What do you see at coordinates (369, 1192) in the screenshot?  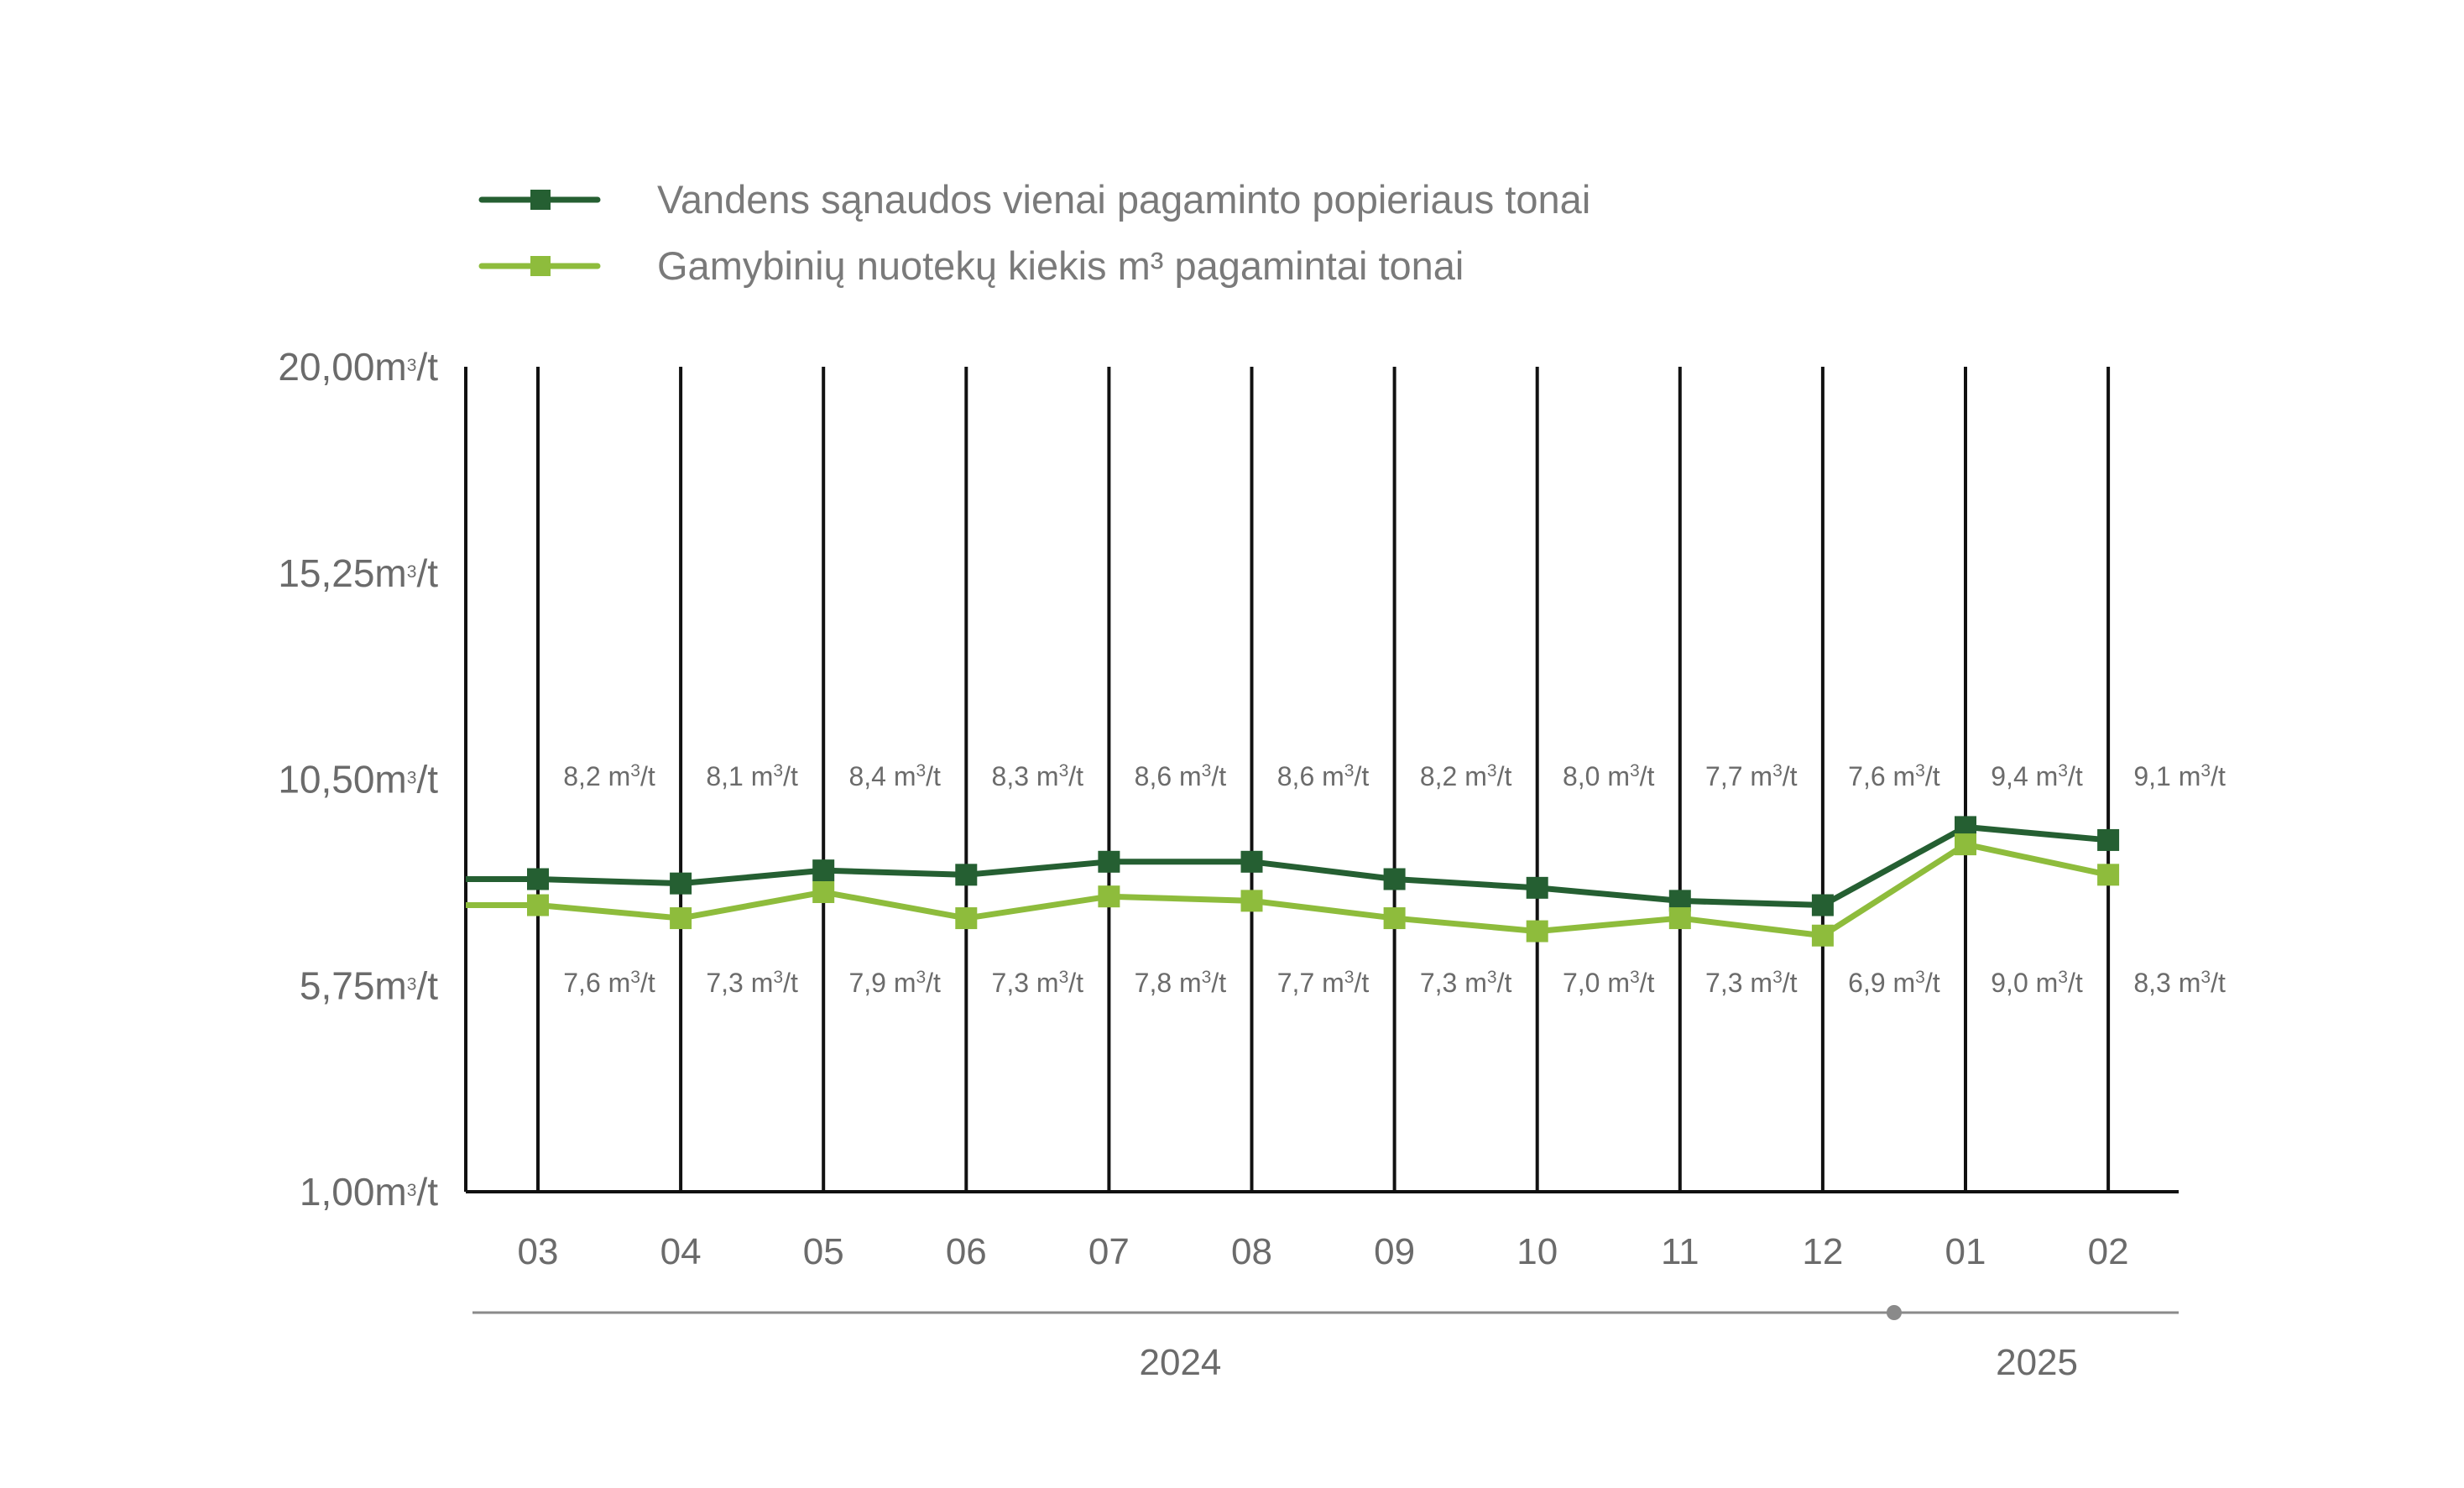 I see `y-tick-label: 1,00m3/t` at bounding box center [369, 1192].